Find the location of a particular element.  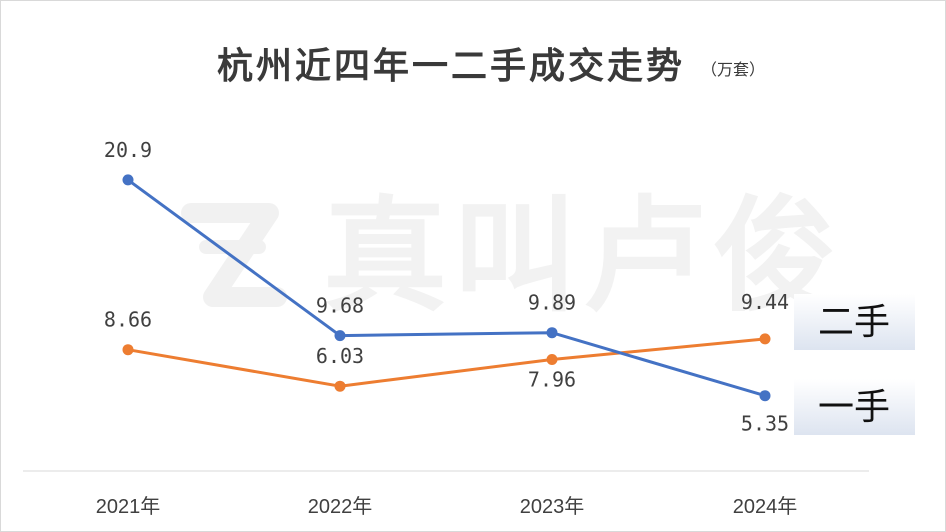

legend-item-series-1: 一手 is located at coordinates (854, 407).